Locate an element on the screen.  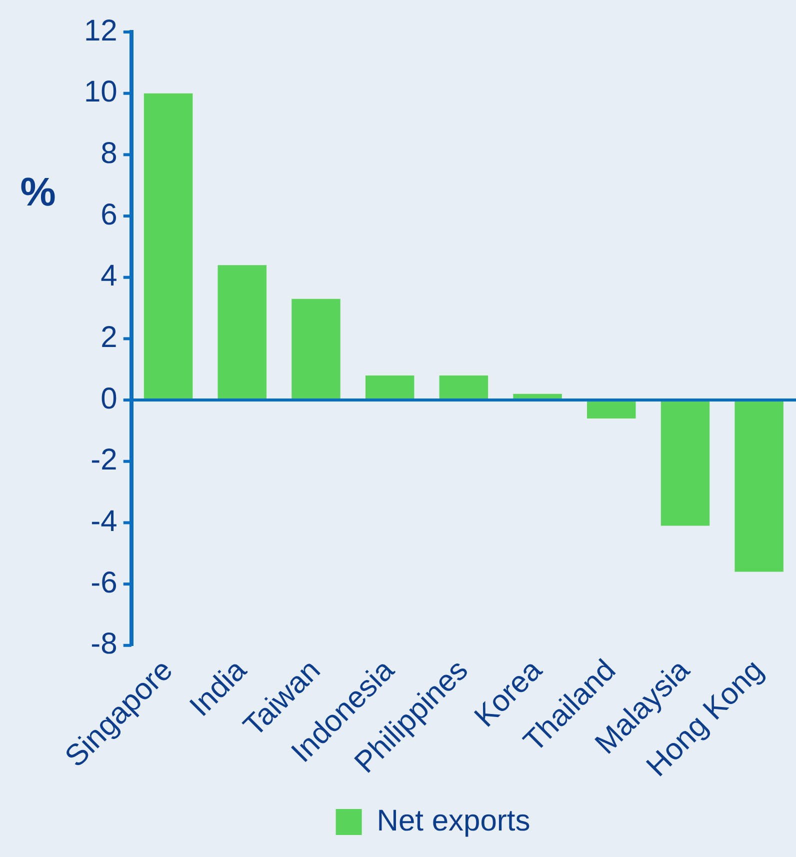
y-tick-label: -8 is located at coordinates (104, 644).